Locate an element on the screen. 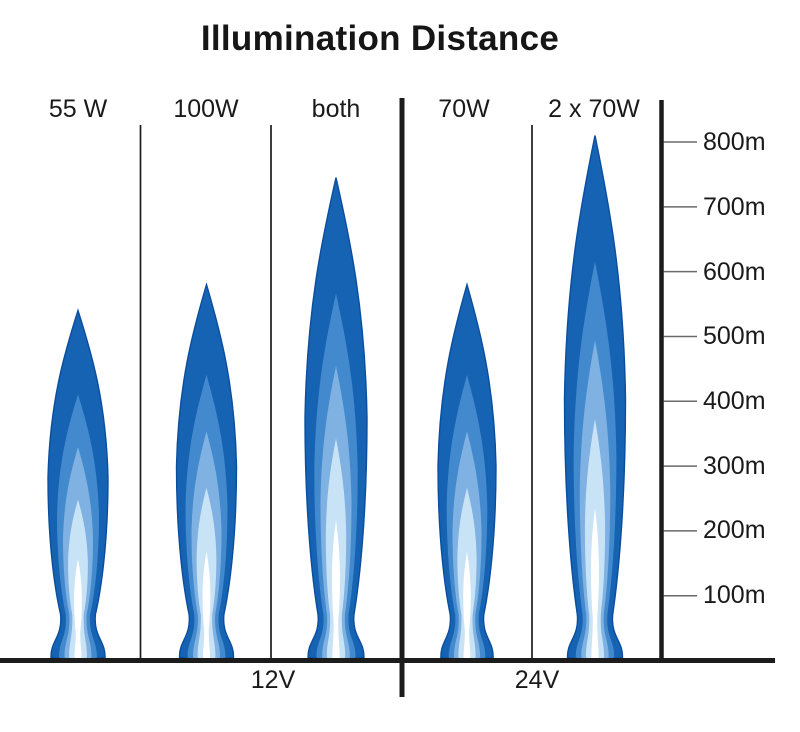  column-label-both: both is located at coordinates (336, 109).